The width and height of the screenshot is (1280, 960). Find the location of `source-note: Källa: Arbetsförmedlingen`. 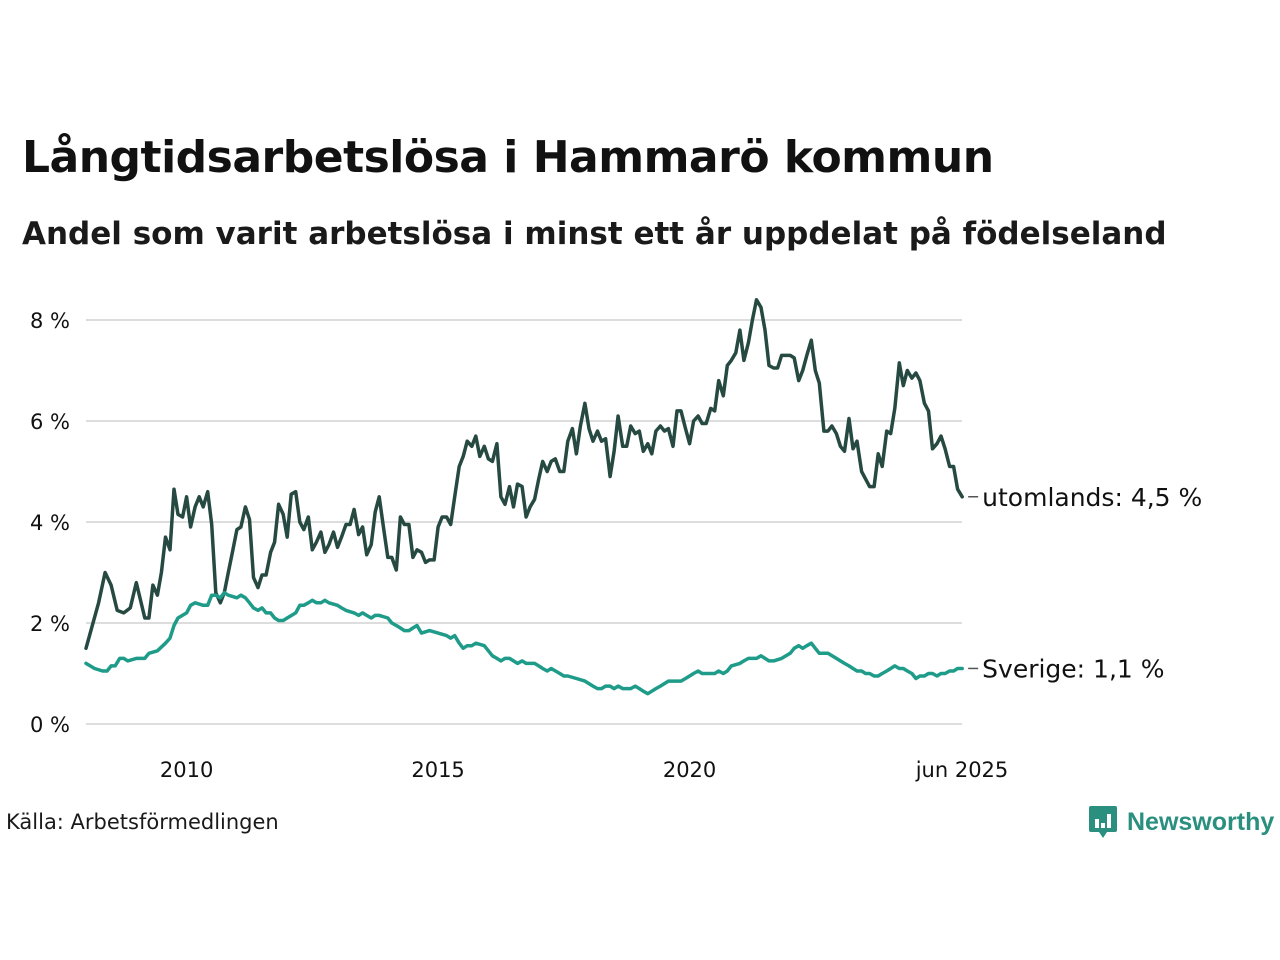

source-note: Källa: Arbetsförmedlingen is located at coordinates (142, 822).